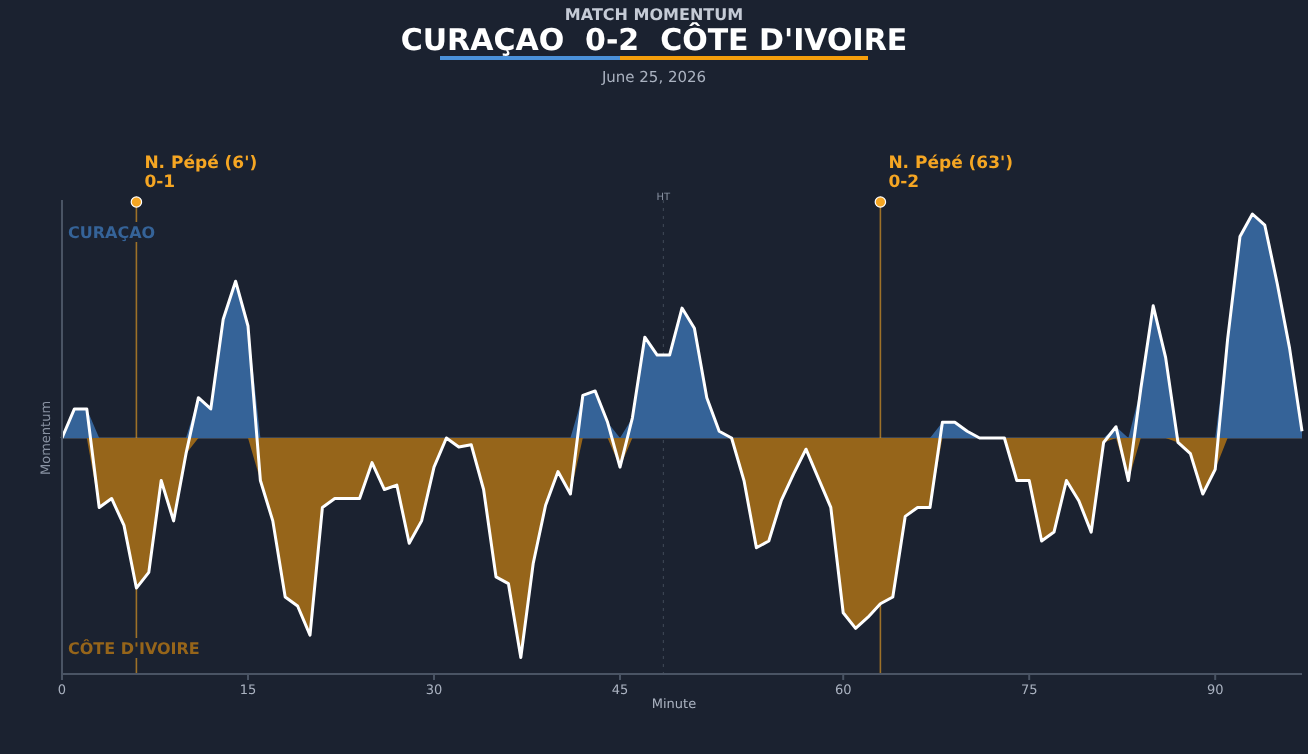 The width and height of the screenshot is (1308, 754). I want to click on text: N. Pépé (6') 0-1, so click(201, 173).